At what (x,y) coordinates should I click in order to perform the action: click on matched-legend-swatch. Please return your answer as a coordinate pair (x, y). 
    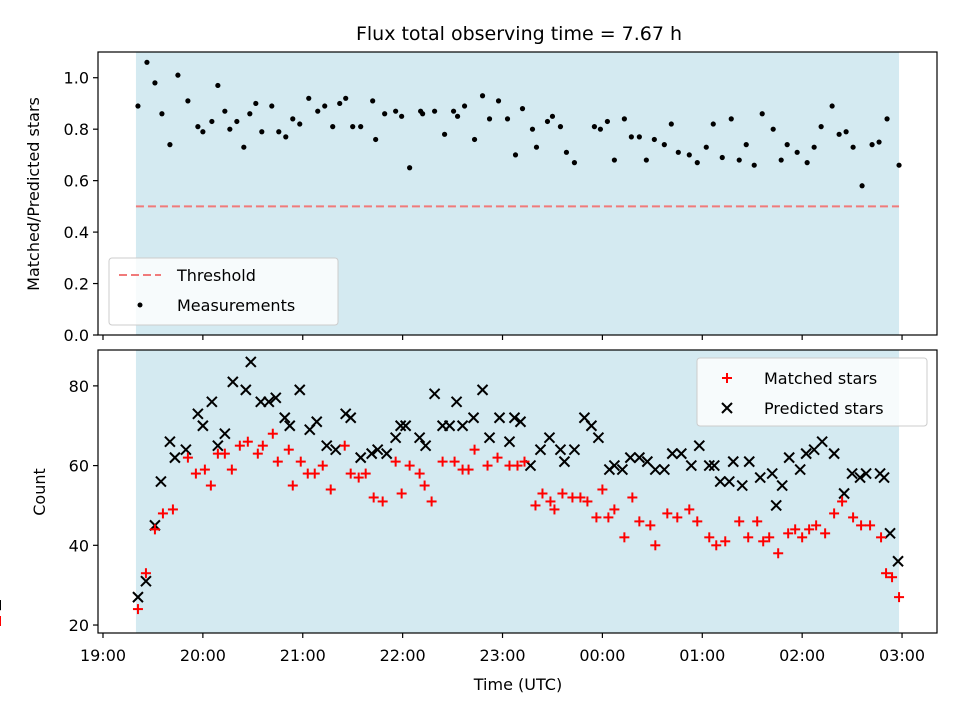
    Looking at the image, I should click on (727, 378).